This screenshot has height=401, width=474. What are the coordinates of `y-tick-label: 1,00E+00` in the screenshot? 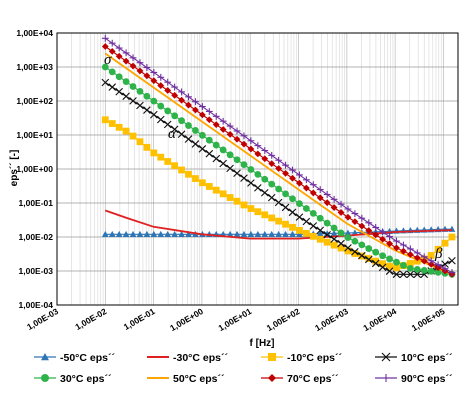 It's located at (34, 169).